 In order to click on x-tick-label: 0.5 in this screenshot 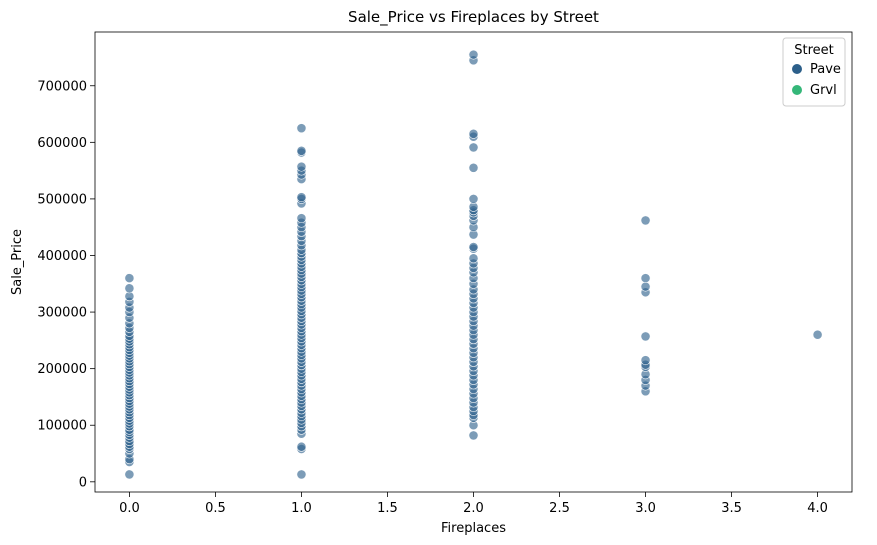, I will do `click(215, 508)`.